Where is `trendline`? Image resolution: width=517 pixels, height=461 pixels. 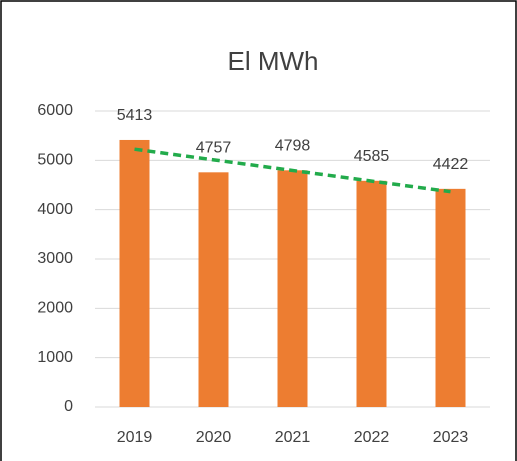 trendline is located at coordinates (292, 170).